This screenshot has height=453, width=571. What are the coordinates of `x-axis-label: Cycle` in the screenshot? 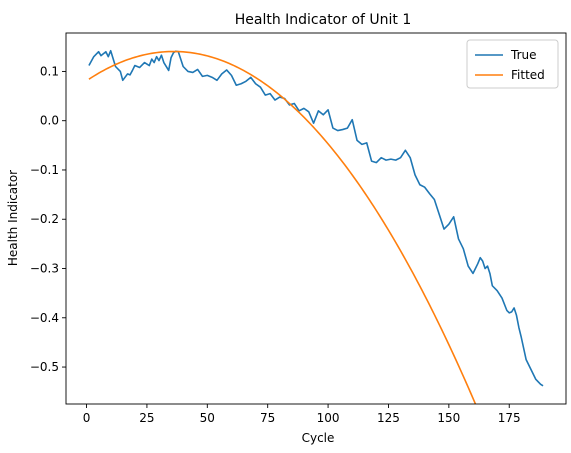 It's located at (318, 438).